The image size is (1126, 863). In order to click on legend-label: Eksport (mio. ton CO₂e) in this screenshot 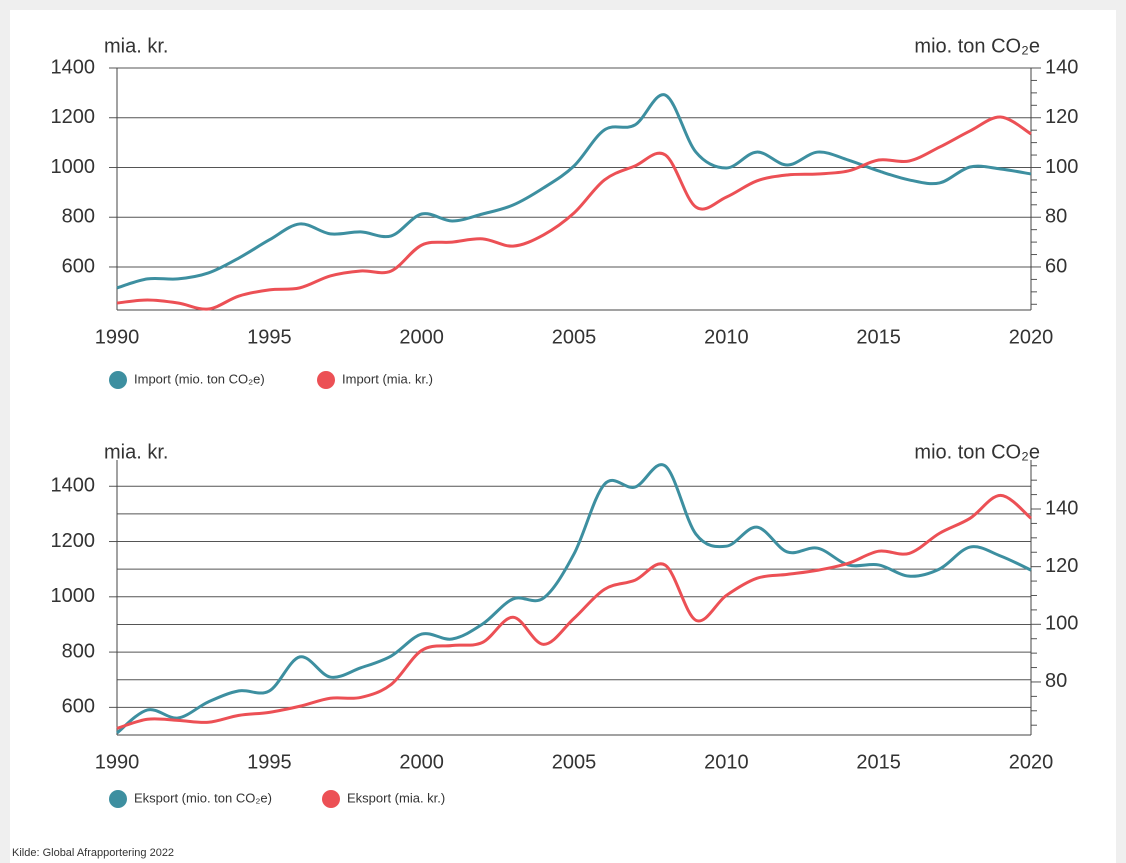, I will do `click(203, 797)`.